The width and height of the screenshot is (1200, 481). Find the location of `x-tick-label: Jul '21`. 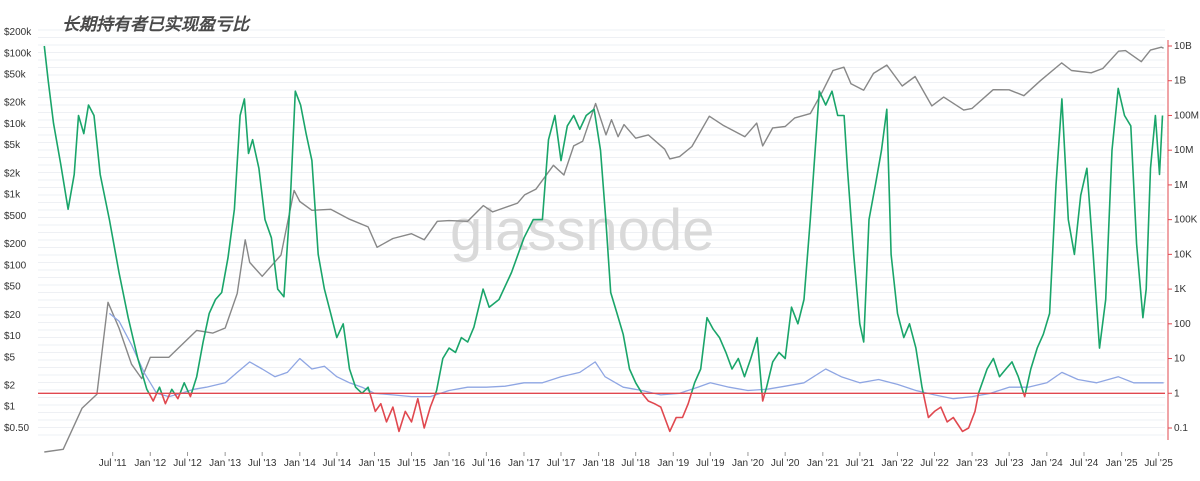

x-tick-label: Jul '21 is located at coordinates (860, 463).